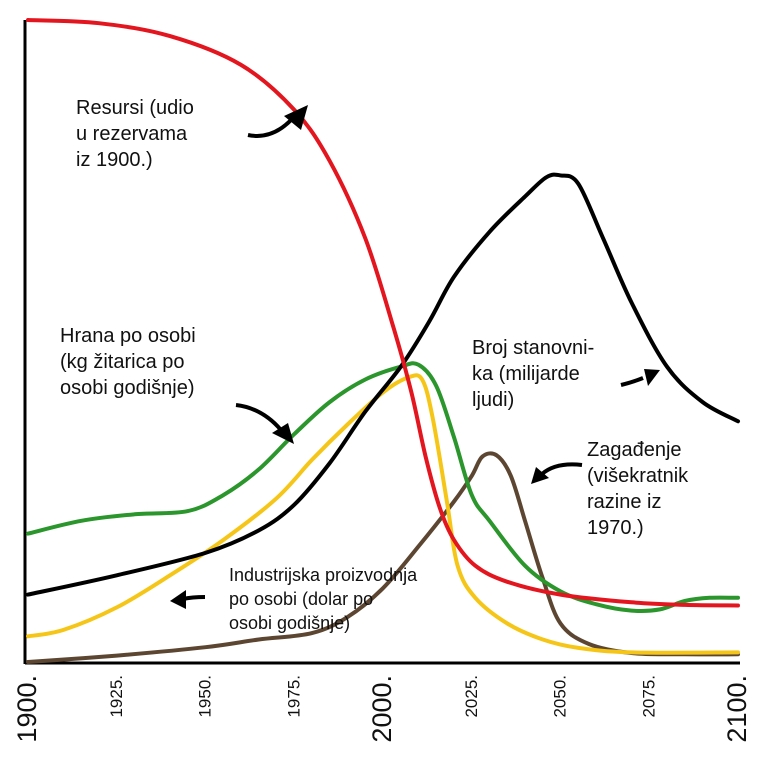  I want to click on x-tick-label: 2100., so click(737, 709).